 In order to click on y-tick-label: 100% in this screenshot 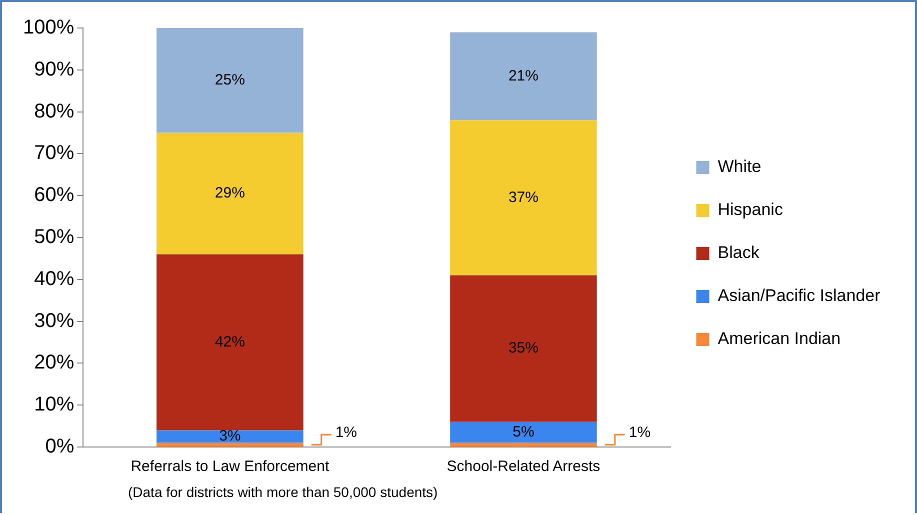, I will do `click(48, 27)`.